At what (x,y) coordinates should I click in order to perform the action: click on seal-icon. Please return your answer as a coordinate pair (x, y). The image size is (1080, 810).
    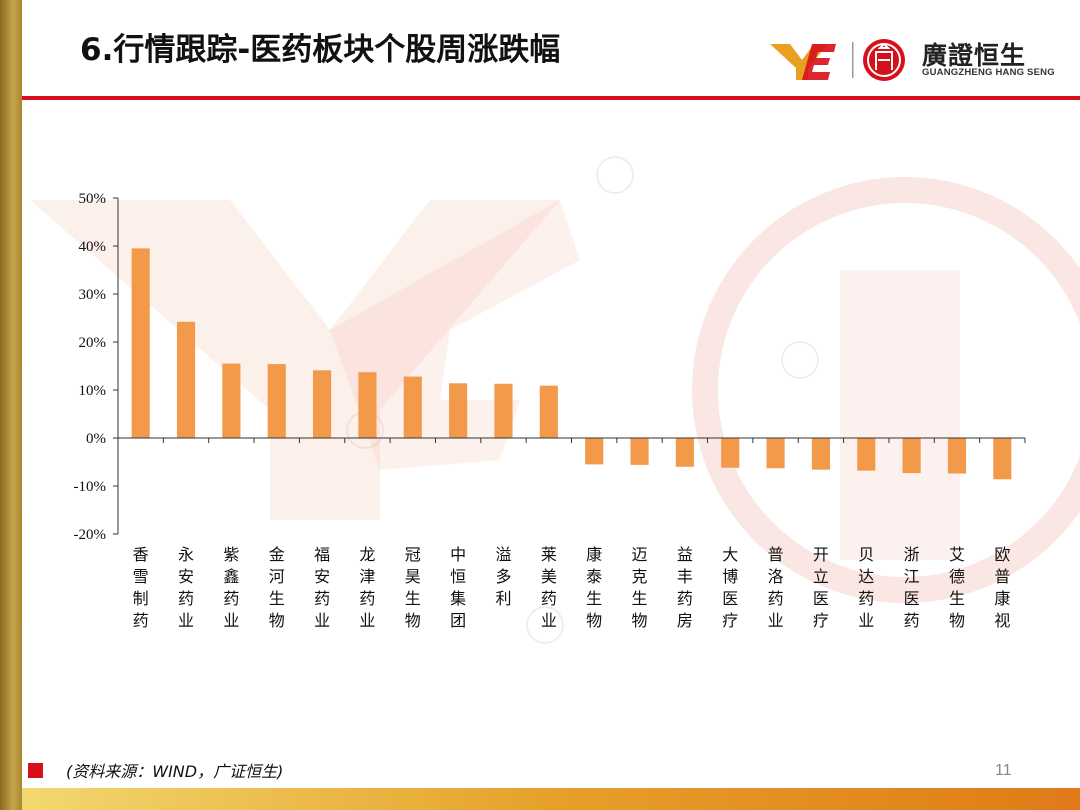
    Looking at the image, I should click on (884, 60).